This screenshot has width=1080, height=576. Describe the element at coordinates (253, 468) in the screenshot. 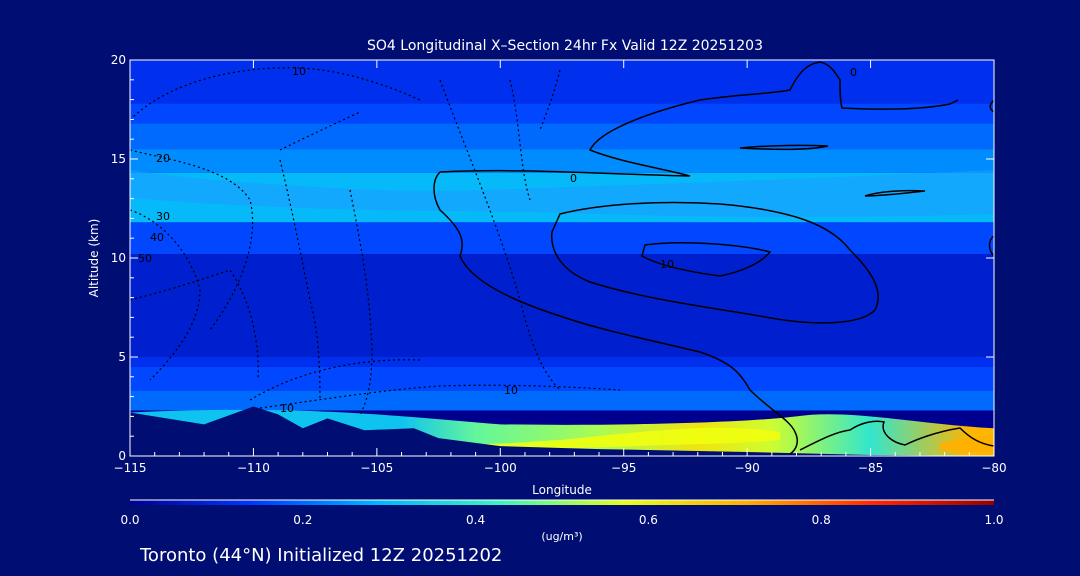

I see `x-tick-label: −110` at that location.